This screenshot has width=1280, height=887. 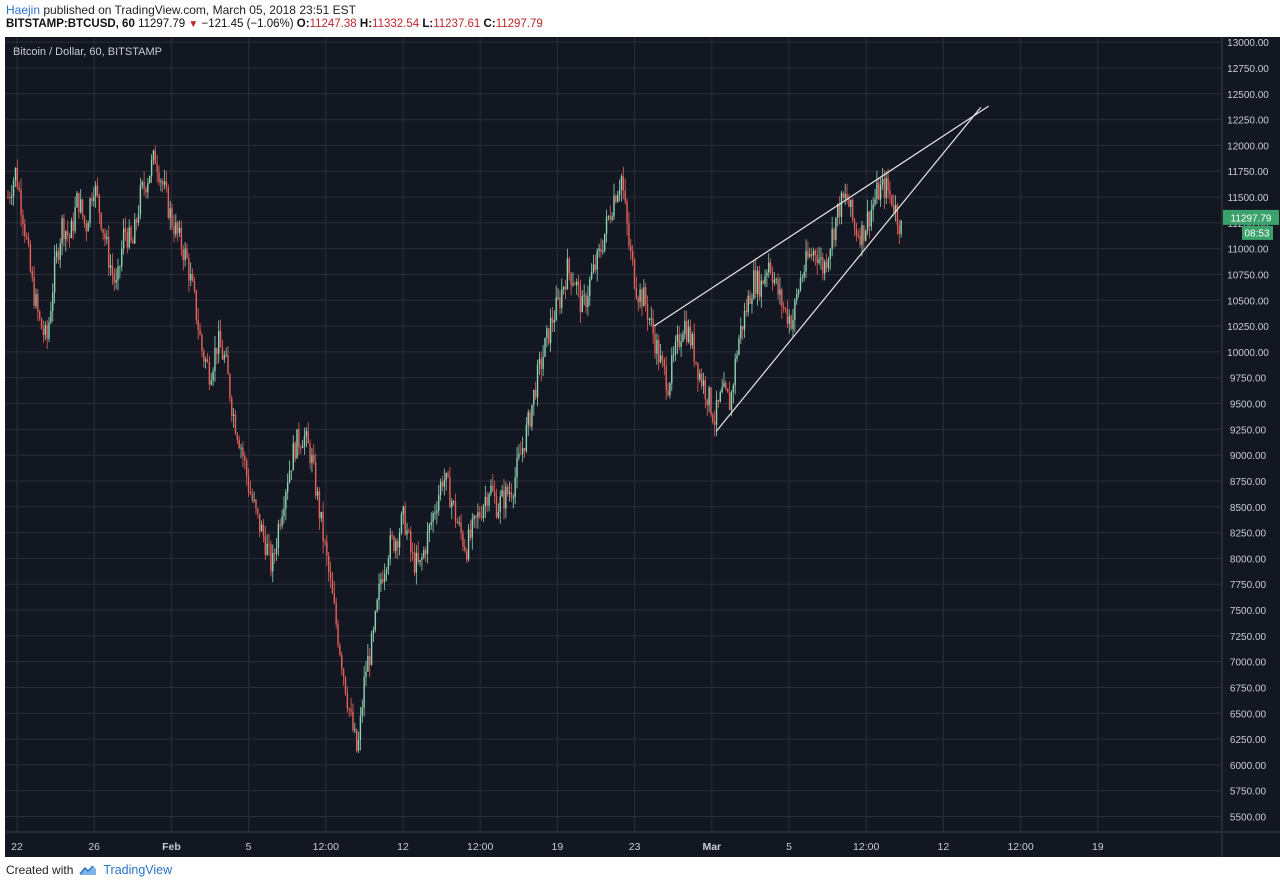 What do you see at coordinates (1256, 233) in the screenshot?
I see `countdown-tag: 08:53` at bounding box center [1256, 233].